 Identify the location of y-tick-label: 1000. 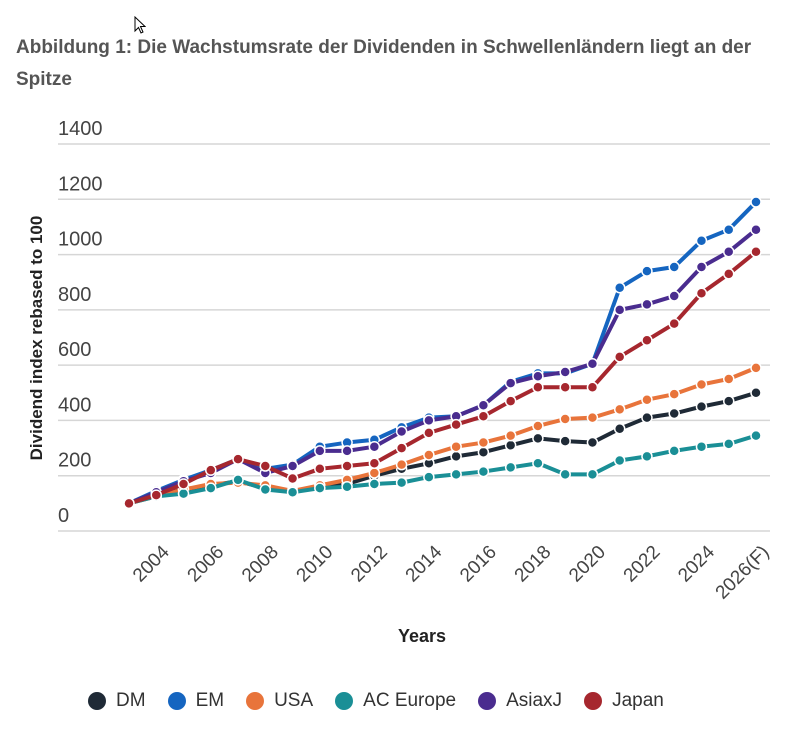
(80, 240).